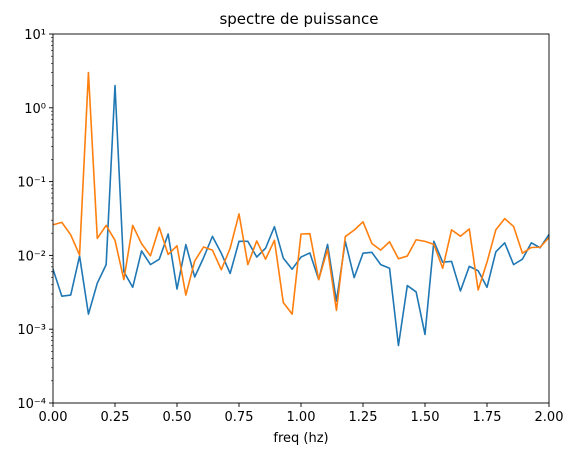 This screenshot has height=455, width=574. Describe the element at coordinates (239, 417) in the screenshot. I see `x-tick-label: 0.75` at that location.